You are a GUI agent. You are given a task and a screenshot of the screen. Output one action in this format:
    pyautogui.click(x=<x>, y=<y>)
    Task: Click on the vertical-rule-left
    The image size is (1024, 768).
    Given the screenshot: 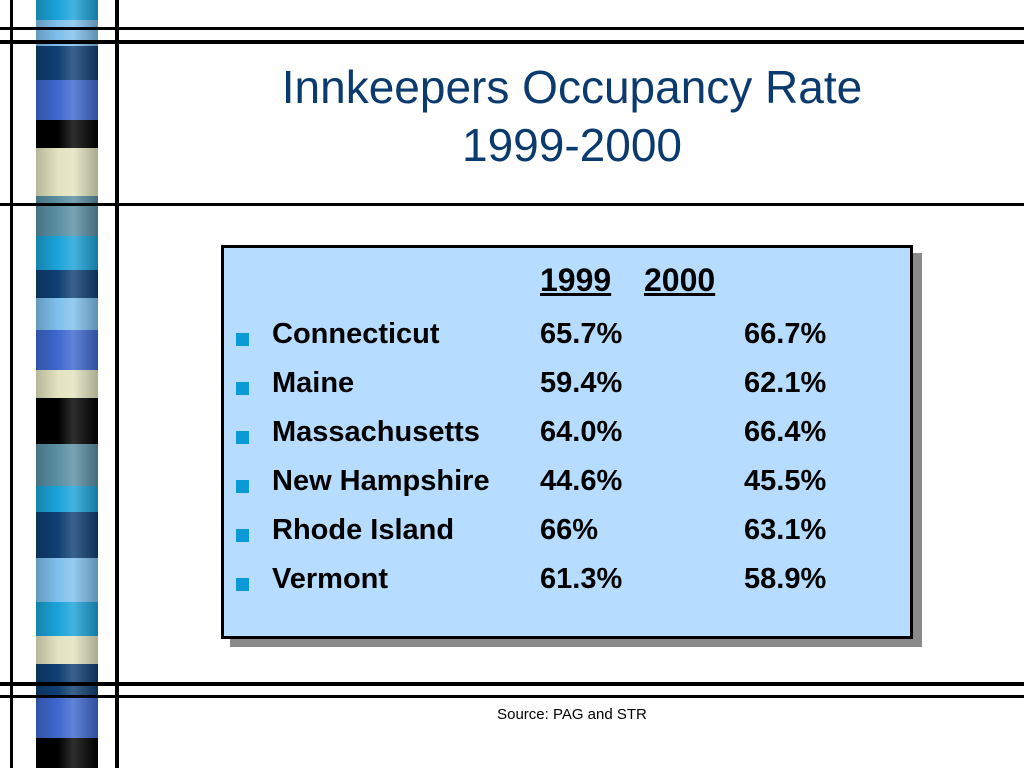 What is the action you would take?
    pyautogui.click(x=11, y=384)
    